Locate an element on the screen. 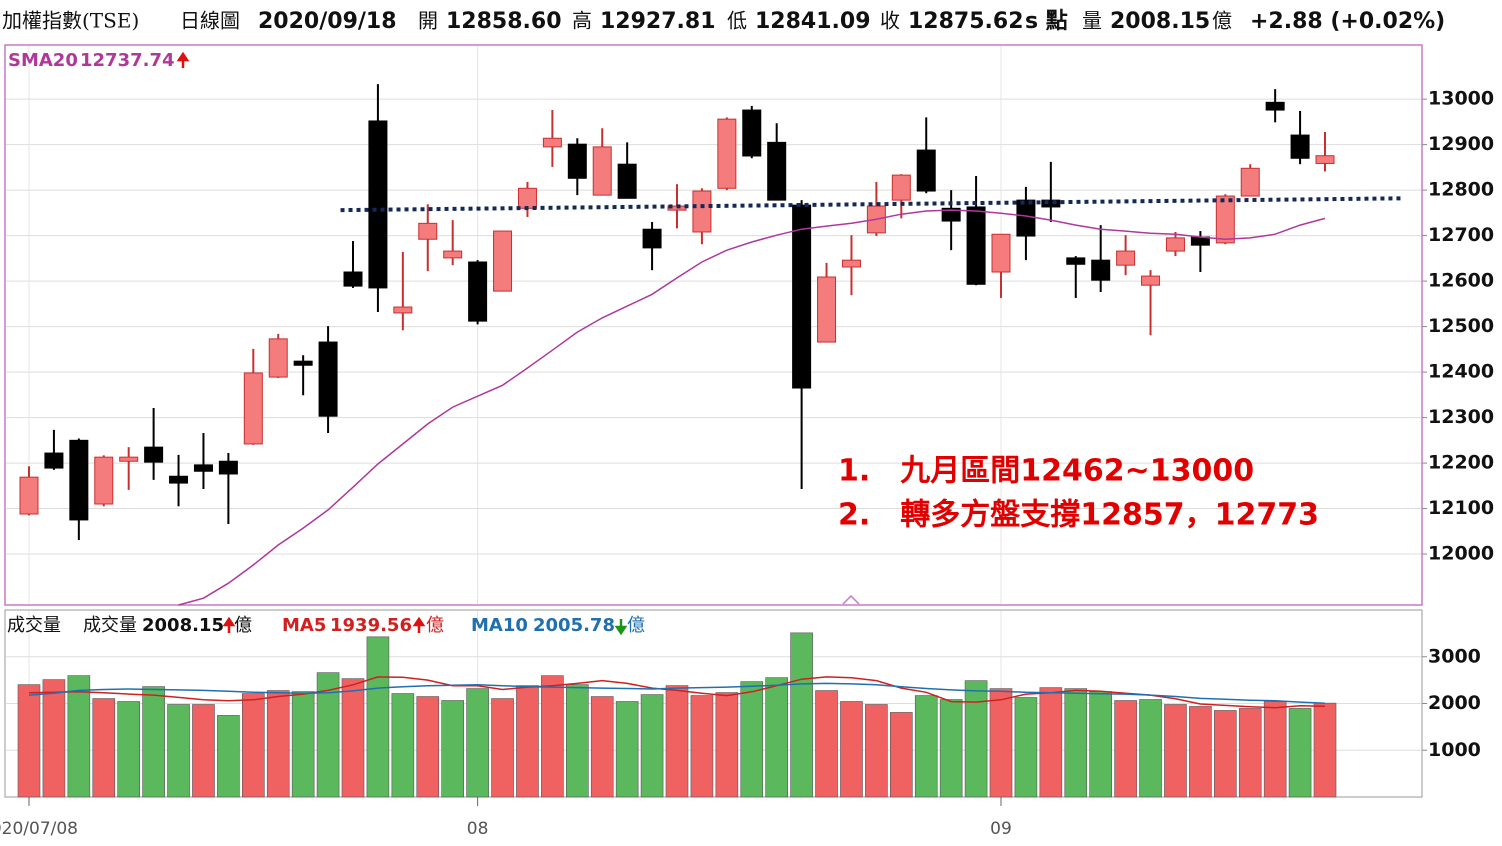 This screenshot has width=1502, height=846. x-tick-label: 09 is located at coordinates (1001, 829).